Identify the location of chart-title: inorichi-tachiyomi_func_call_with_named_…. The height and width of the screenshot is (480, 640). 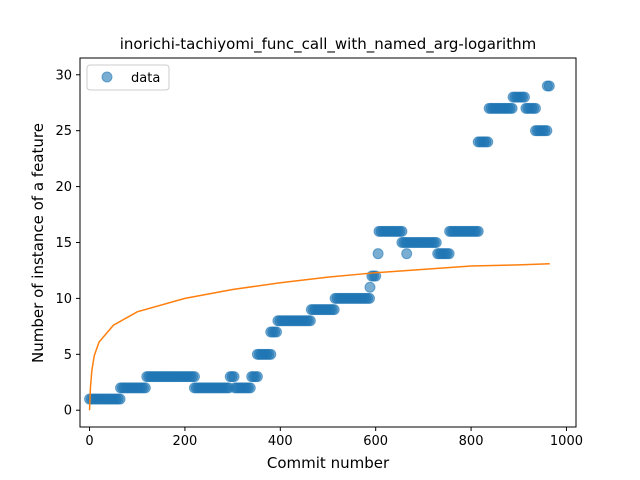
(328, 44).